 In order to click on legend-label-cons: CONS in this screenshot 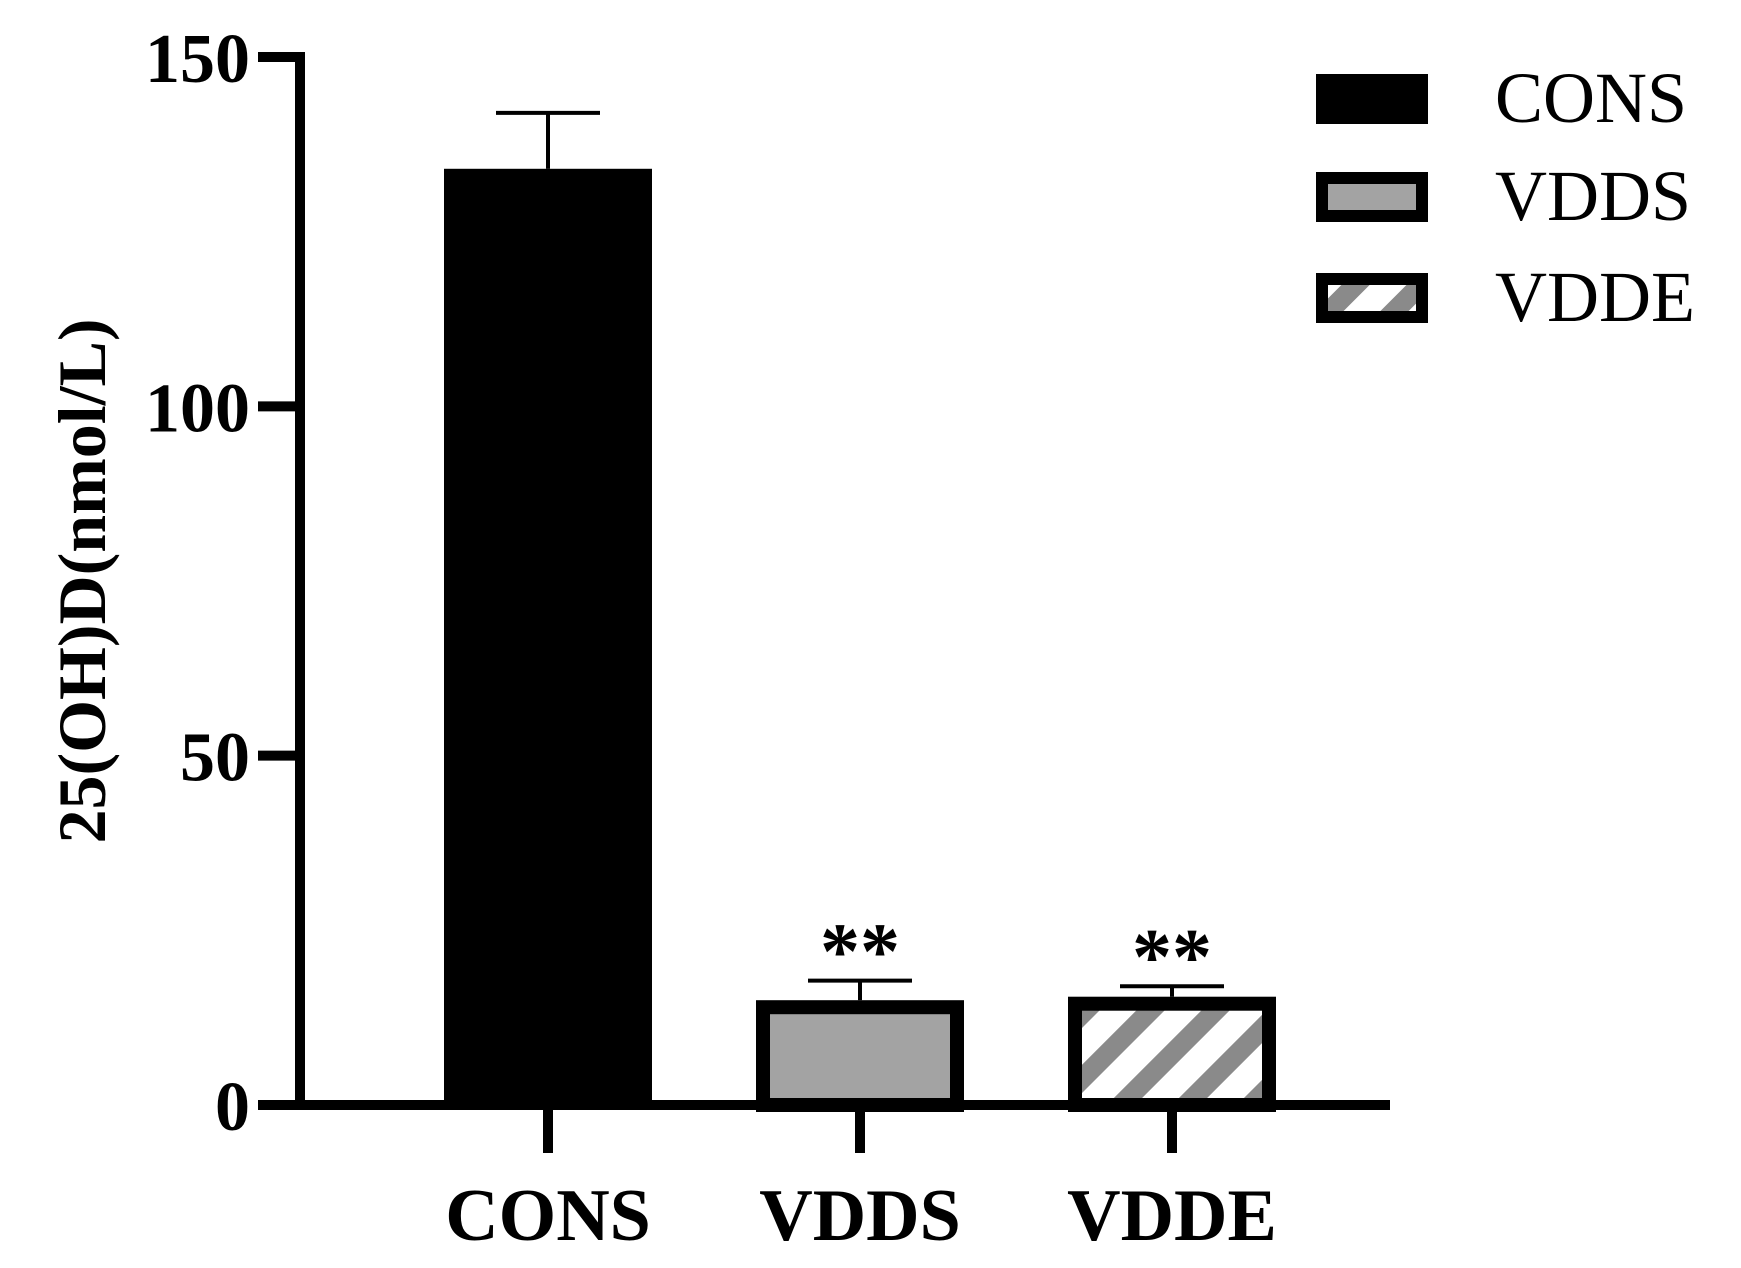, I will do `click(1591, 98)`.